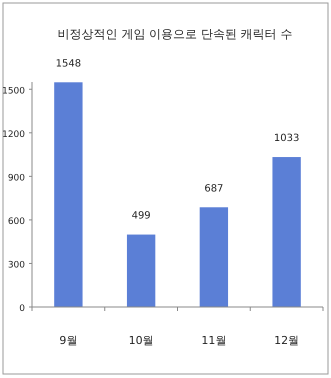 Image resolution: width=331 pixels, height=378 pixels. What do you see at coordinates (17, 221) in the screenshot?
I see `y-tick-label: 600` at bounding box center [17, 221].